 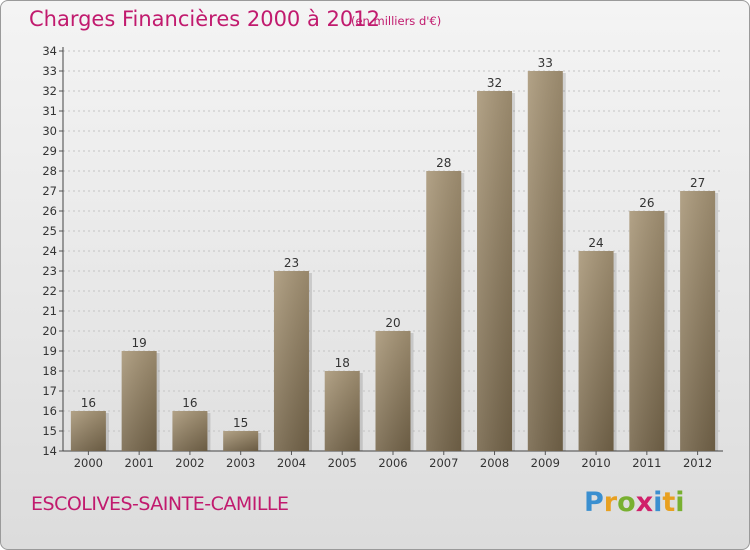 I want to click on y-tick-label: 21, so click(x=49, y=311).